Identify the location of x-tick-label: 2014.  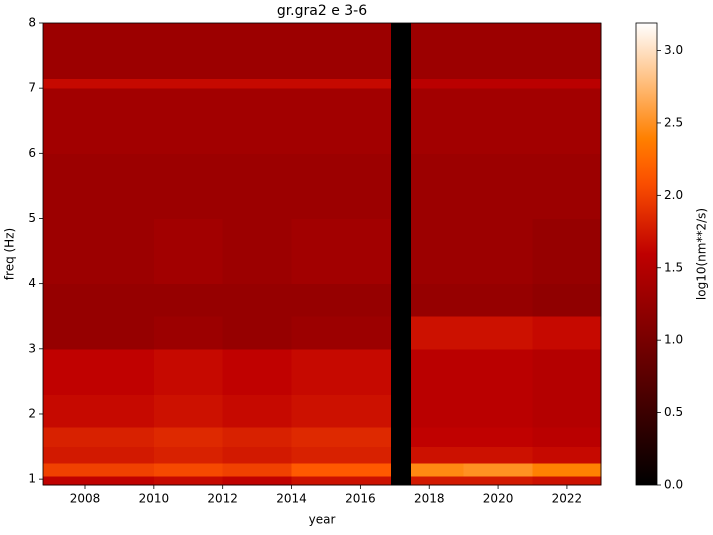
(291, 499).